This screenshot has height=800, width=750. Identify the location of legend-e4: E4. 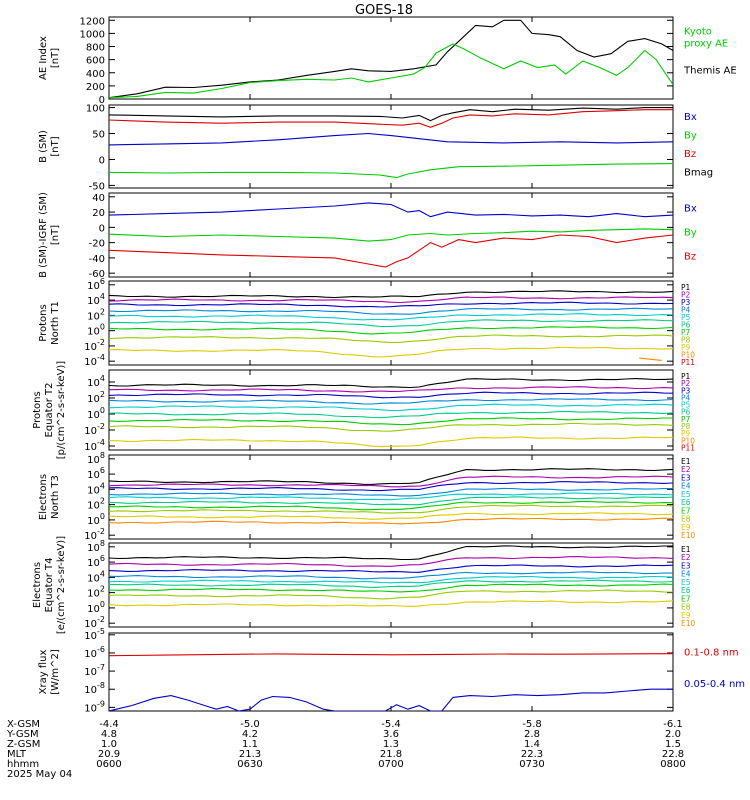
(686, 486).